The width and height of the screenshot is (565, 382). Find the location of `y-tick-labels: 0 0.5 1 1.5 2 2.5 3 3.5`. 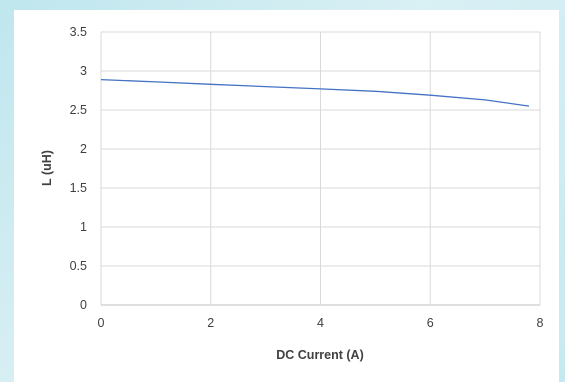

y-tick-labels: 0 0.5 1 1.5 2 2.5 3 3.5 is located at coordinates (78, 168).